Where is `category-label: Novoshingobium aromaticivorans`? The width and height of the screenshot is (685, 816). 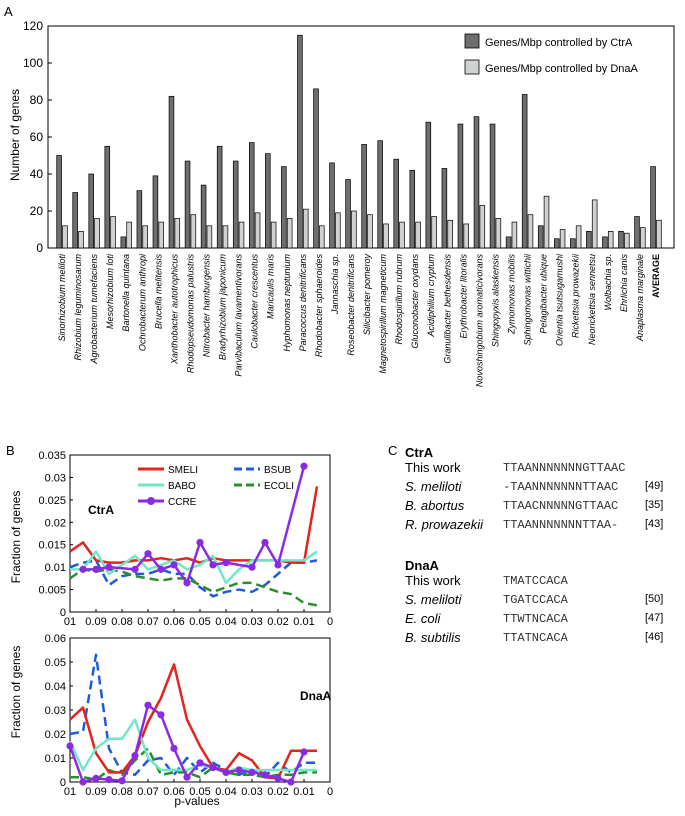
category-label: Novoshingobium aromaticivorans is located at coordinates (479, 321).